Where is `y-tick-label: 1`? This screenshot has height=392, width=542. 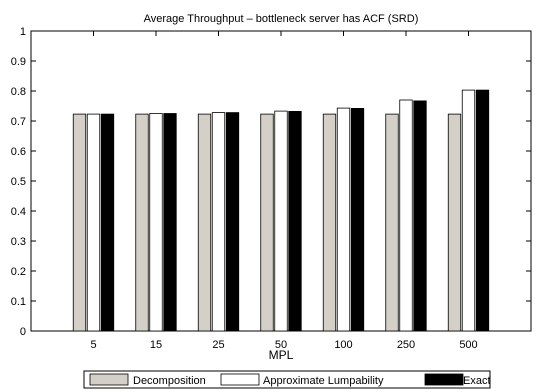 y-tick-label: 1 is located at coordinates (23, 32).